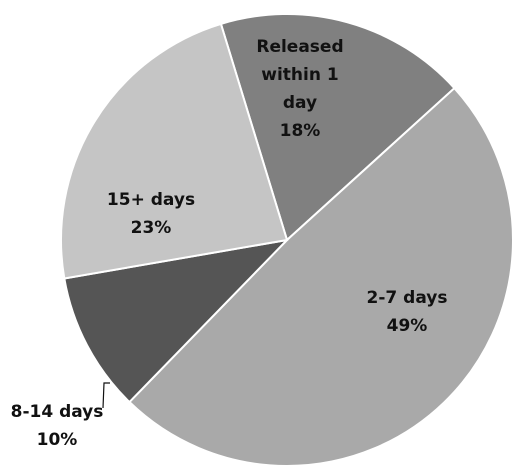 The height and width of the screenshot is (472, 514). I want to click on slice-category-label: 2-7 days, so click(407, 298).